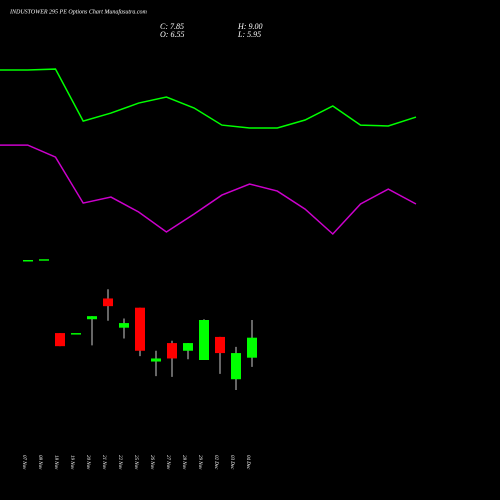 This screenshot has width=500, height=500. I want to click on x-tick-label: 19 Nov, so click(71, 462).